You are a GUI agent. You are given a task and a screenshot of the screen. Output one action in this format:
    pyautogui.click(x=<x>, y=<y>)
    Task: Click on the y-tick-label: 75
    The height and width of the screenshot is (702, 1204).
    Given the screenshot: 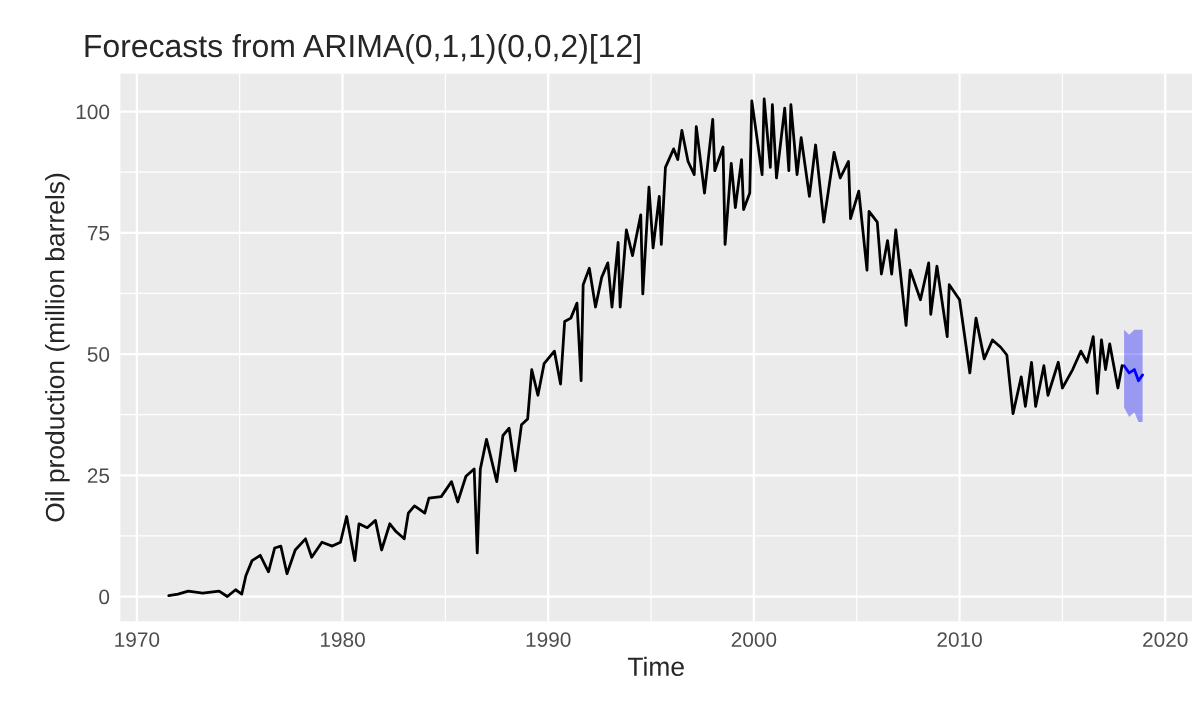 What is the action you would take?
    pyautogui.click(x=98, y=233)
    